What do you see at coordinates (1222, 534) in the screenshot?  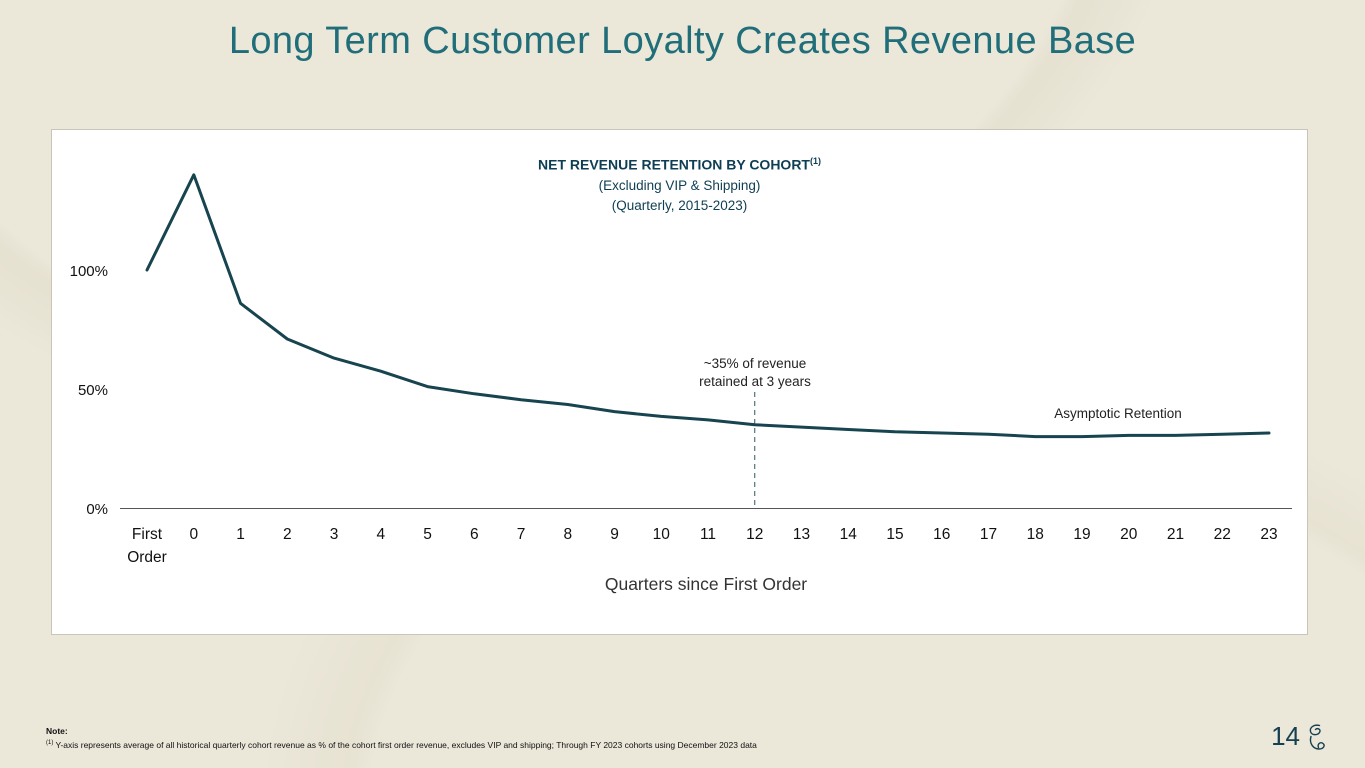 I see `x-tick-label: 22` at bounding box center [1222, 534].